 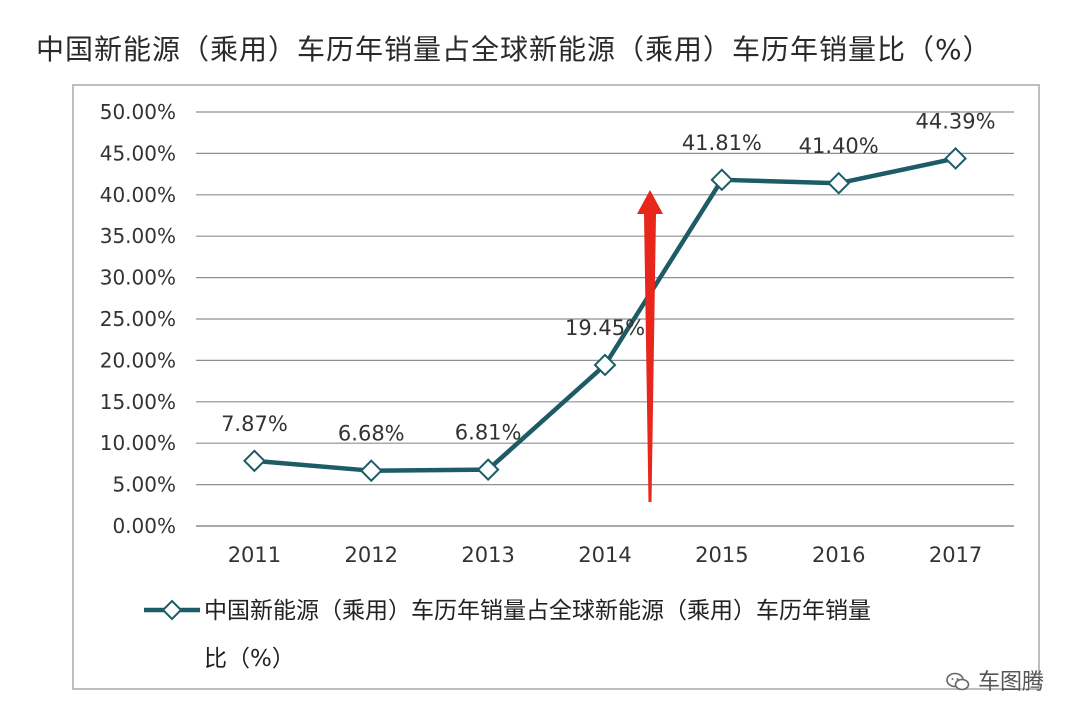 I want to click on x-tick-label: 2016, so click(x=838, y=555).